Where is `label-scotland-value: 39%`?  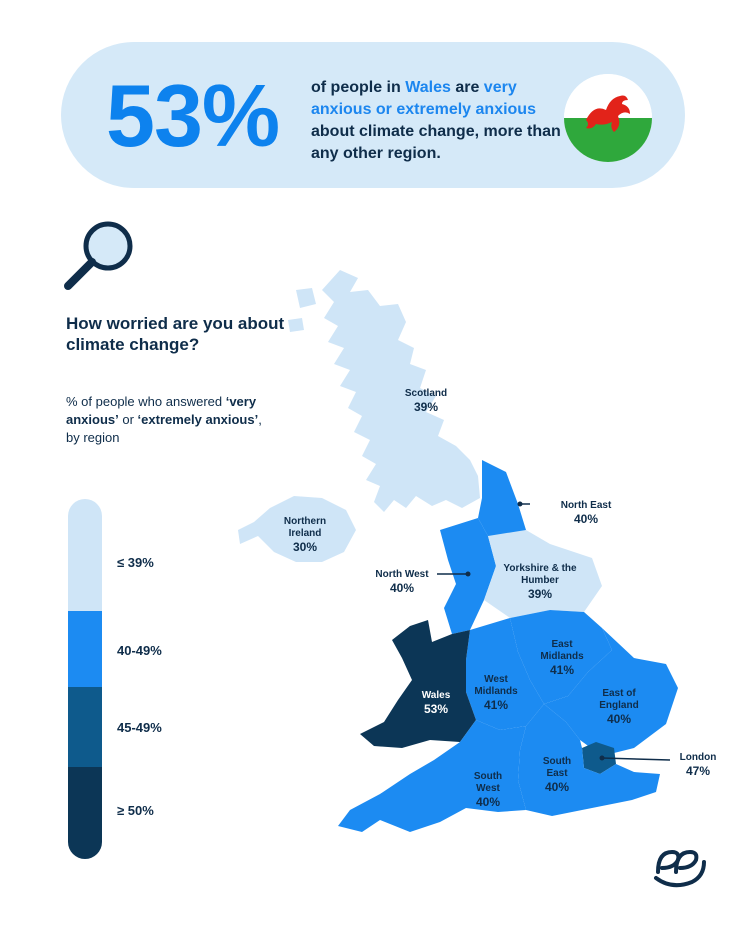
label-scotland-value: 39% is located at coordinates (426, 407).